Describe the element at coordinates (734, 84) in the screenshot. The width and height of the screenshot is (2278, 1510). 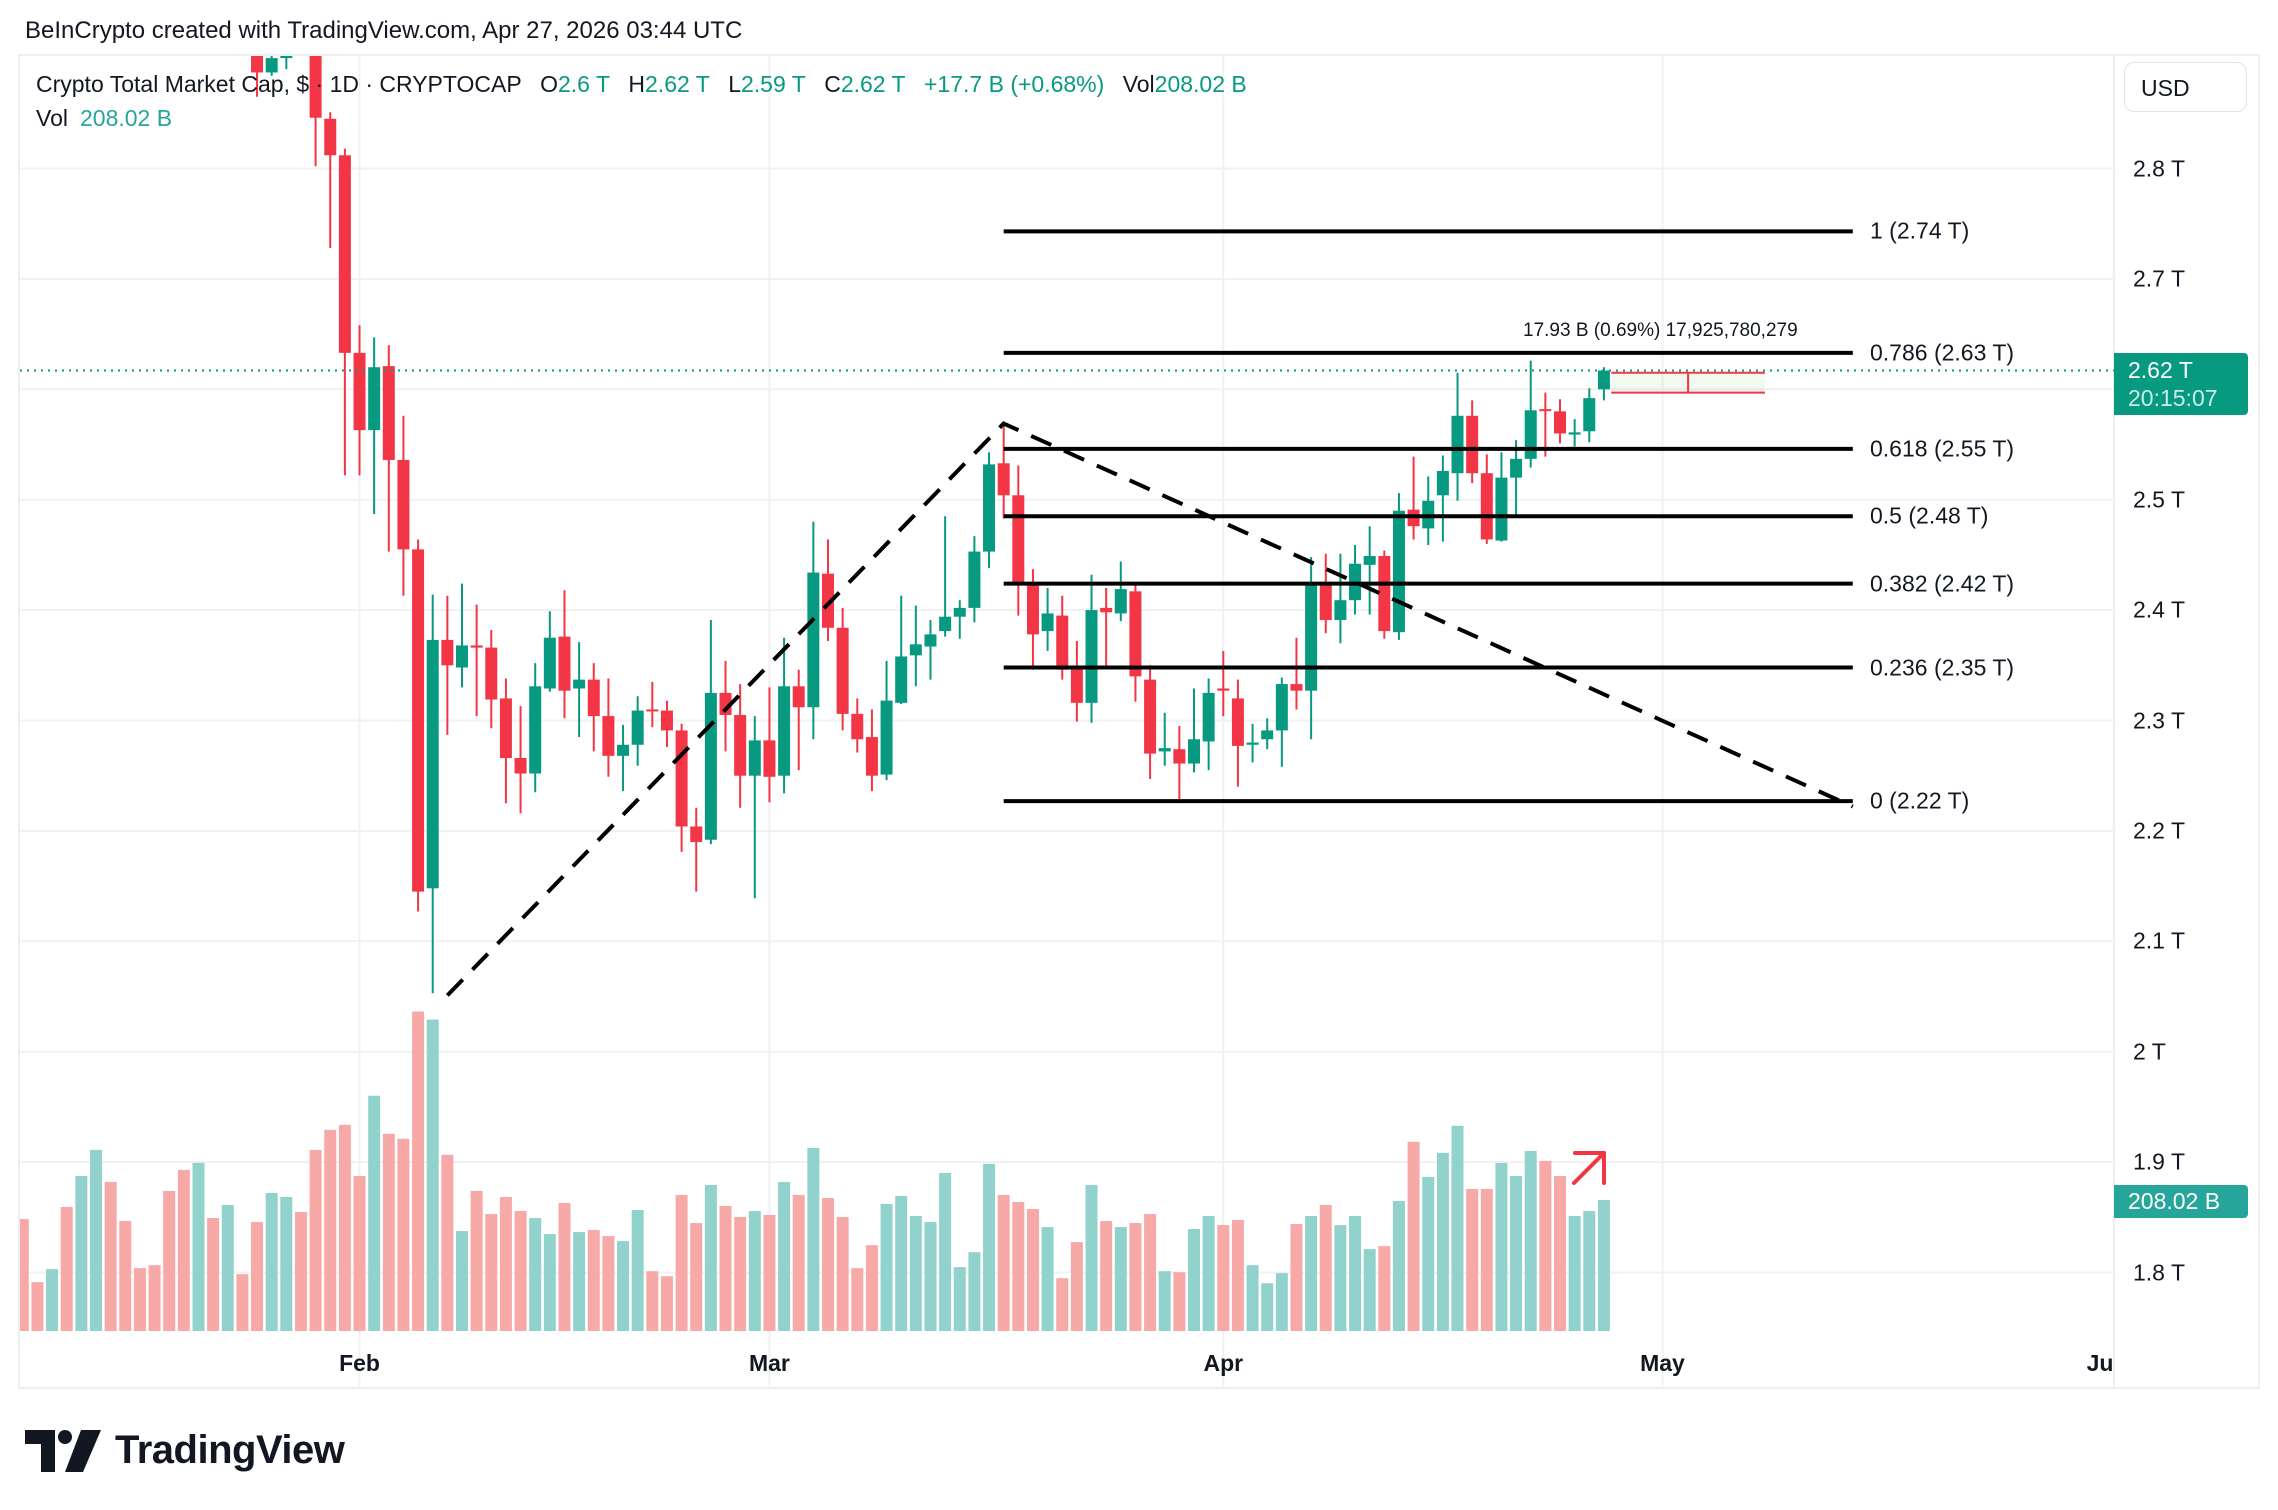
I see `low-label: L` at that location.